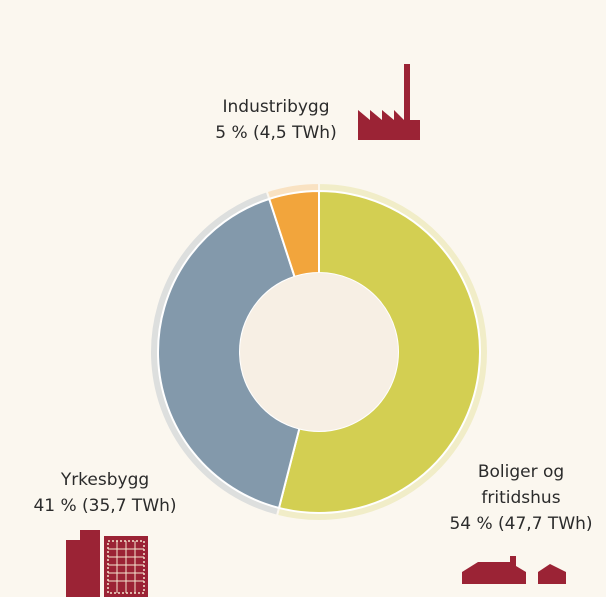 The height and width of the screenshot is (597, 606). What do you see at coordinates (105, 506) in the screenshot?
I see `value-label: 41 % (35,7 TWh)` at bounding box center [105, 506].